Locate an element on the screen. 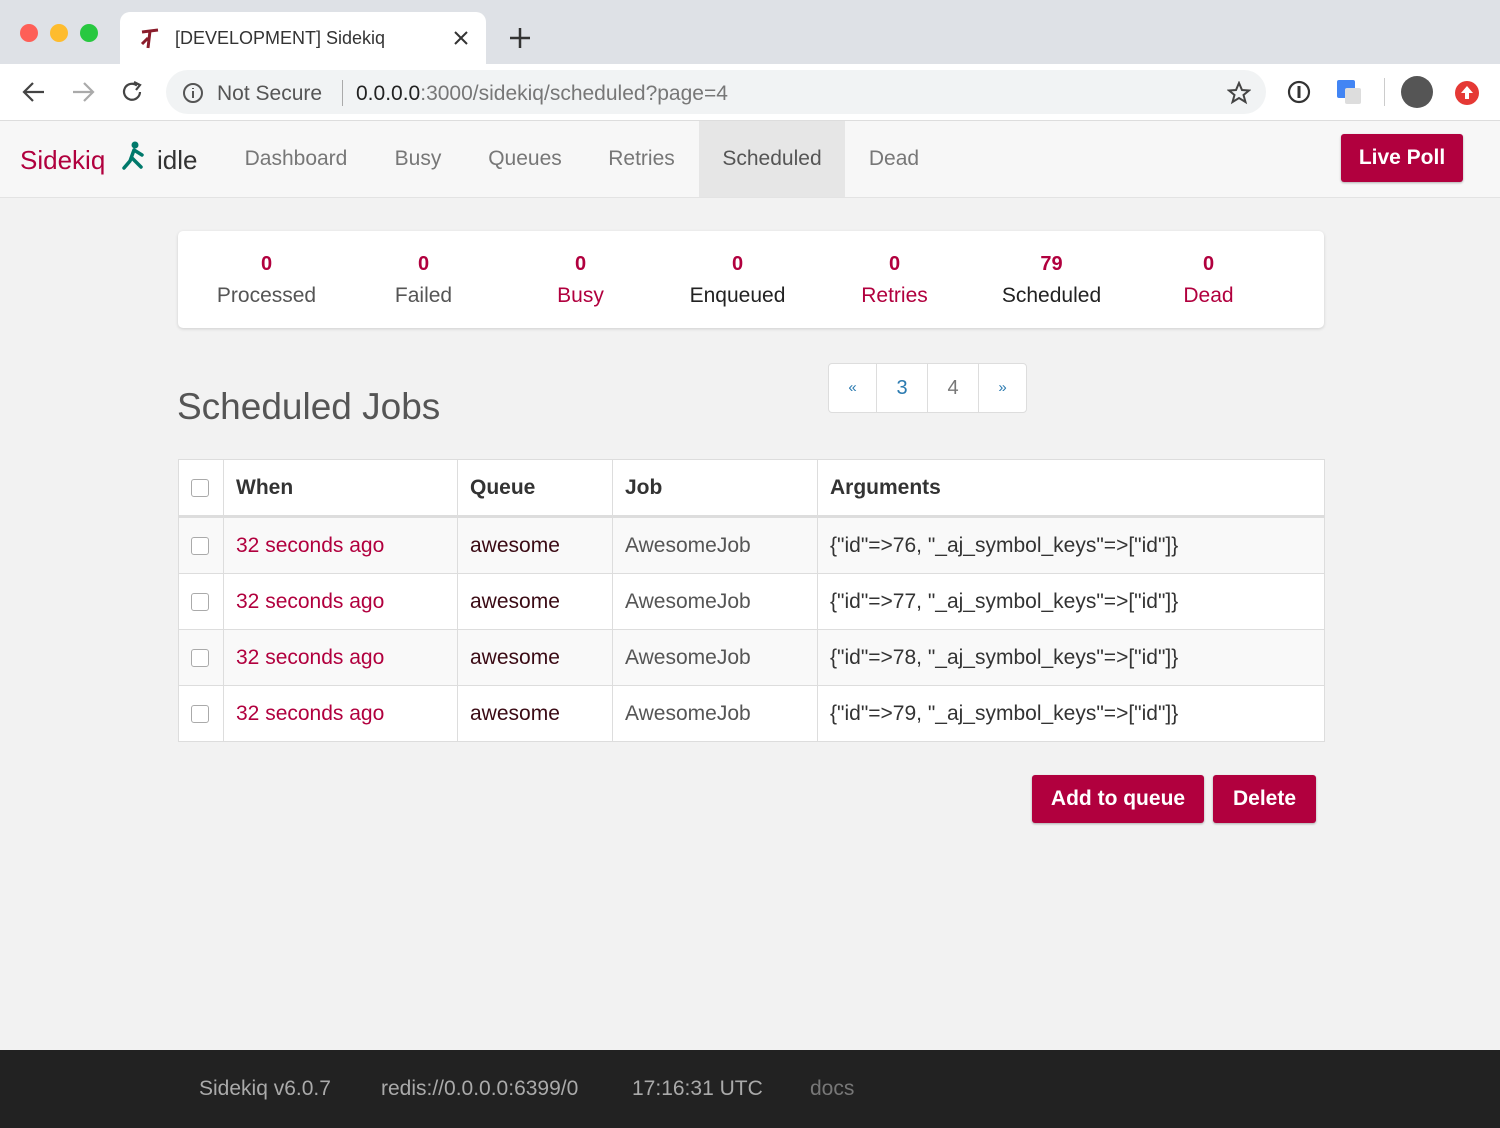 This screenshot has width=1500, height=1128. stat-label: Scheduled is located at coordinates (1051, 295).